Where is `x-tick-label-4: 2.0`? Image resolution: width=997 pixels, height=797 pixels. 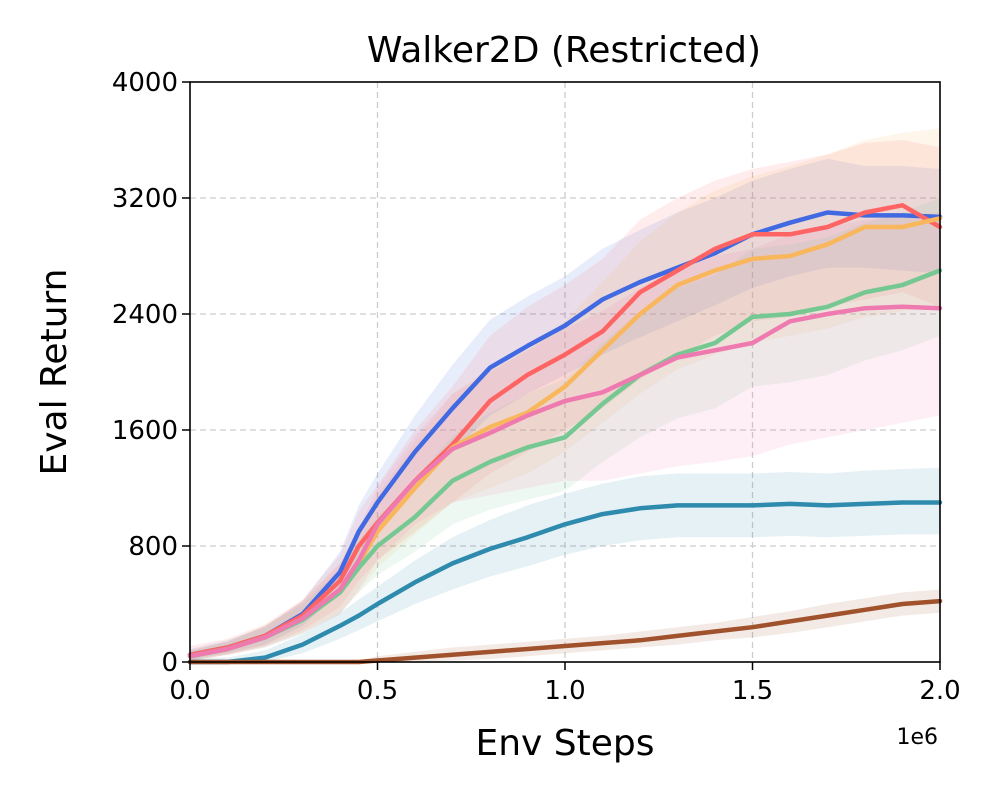 x-tick-label-4: 2.0 is located at coordinates (939, 691).